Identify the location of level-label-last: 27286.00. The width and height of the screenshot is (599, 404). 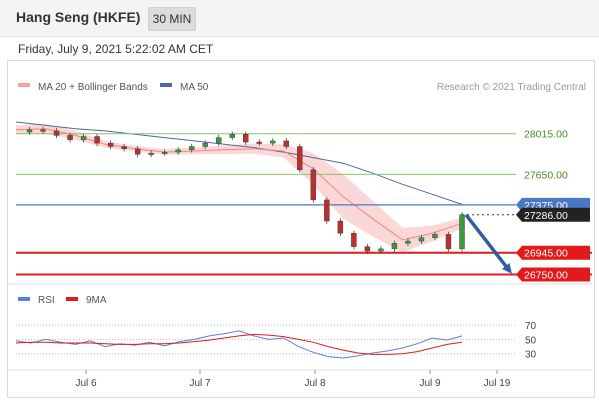
(546, 216).